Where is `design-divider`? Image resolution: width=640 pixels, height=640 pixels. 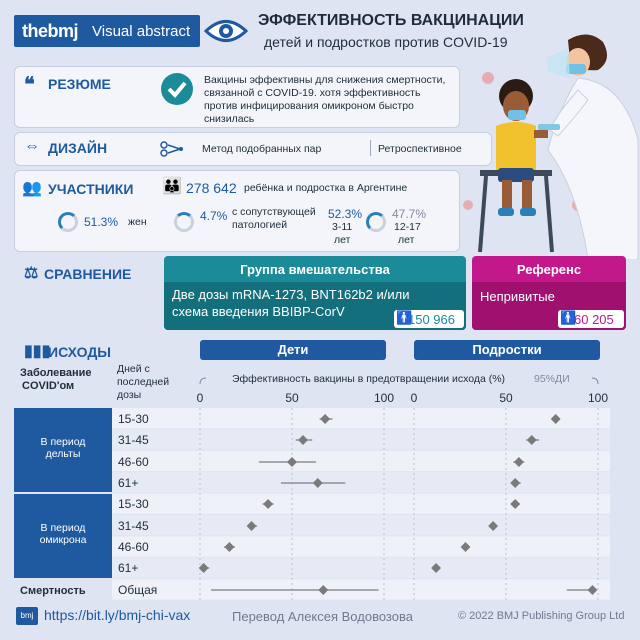 design-divider is located at coordinates (370, 148).